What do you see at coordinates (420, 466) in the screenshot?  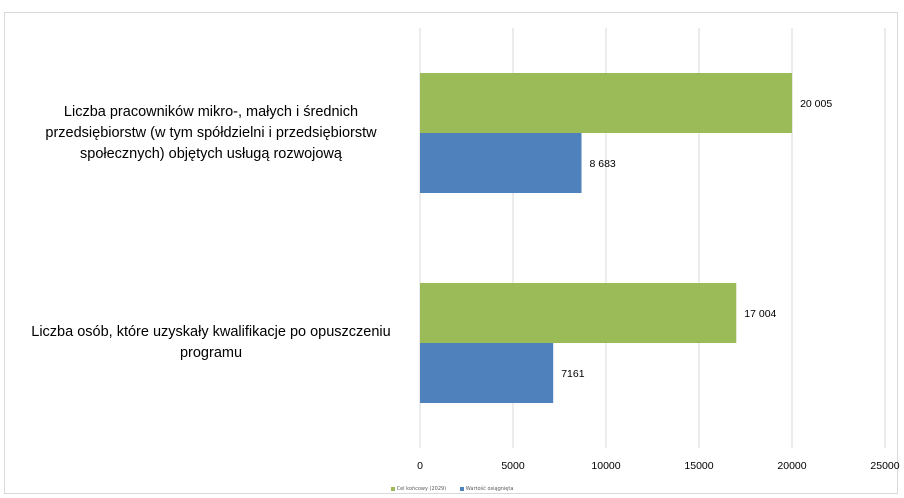 I see `x-tick-label: 0` at bounding box center [420, 466].